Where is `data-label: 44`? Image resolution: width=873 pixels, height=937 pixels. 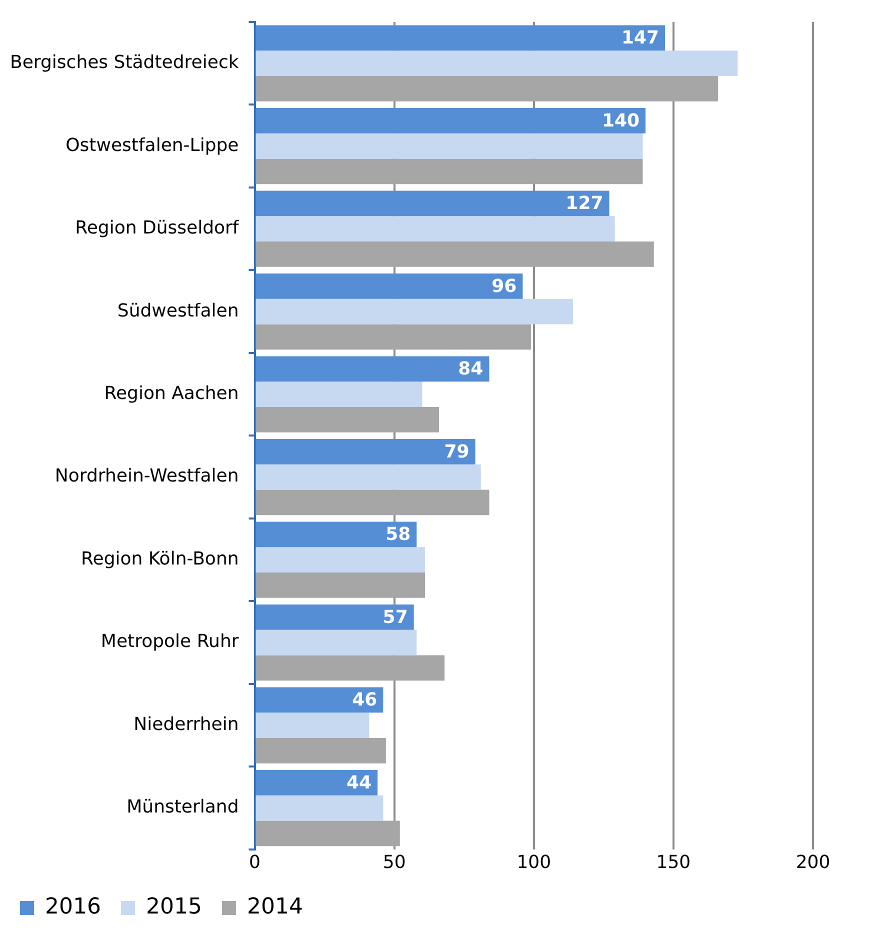
data-label: 44 is located at coordinates (359, 783).